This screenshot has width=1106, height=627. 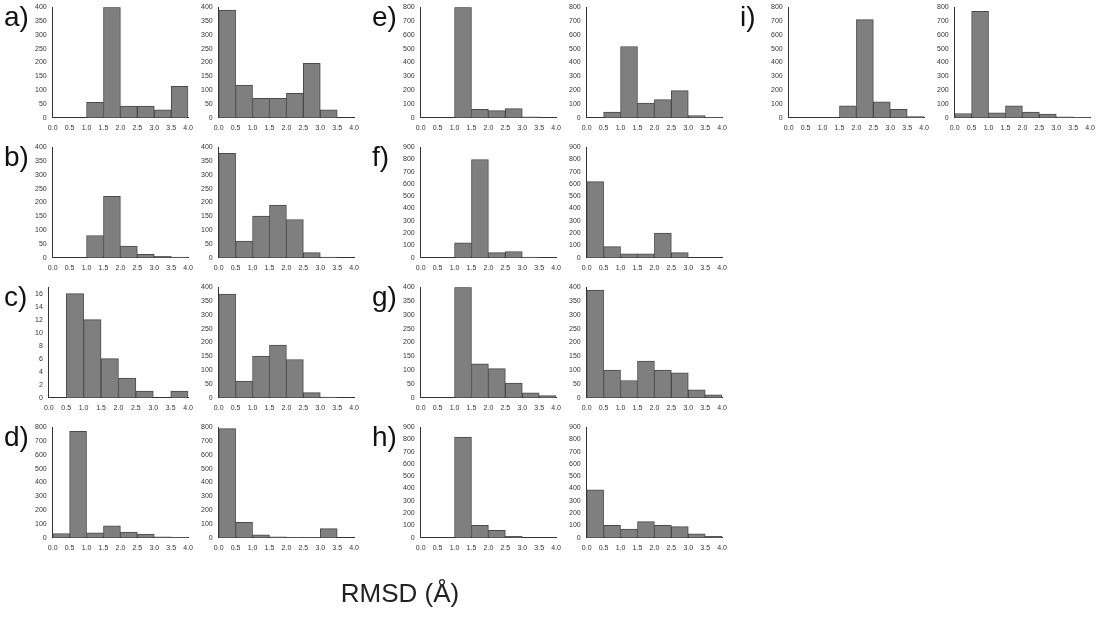 I want to click on chart-title: f), so click(x=381, y=157).